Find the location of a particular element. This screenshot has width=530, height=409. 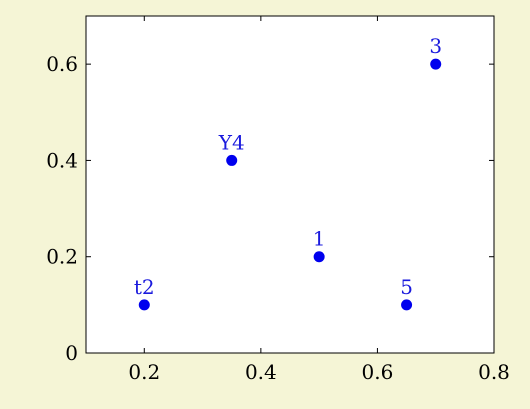

data-point-label: Y4 is located at coordinates (231, 142).